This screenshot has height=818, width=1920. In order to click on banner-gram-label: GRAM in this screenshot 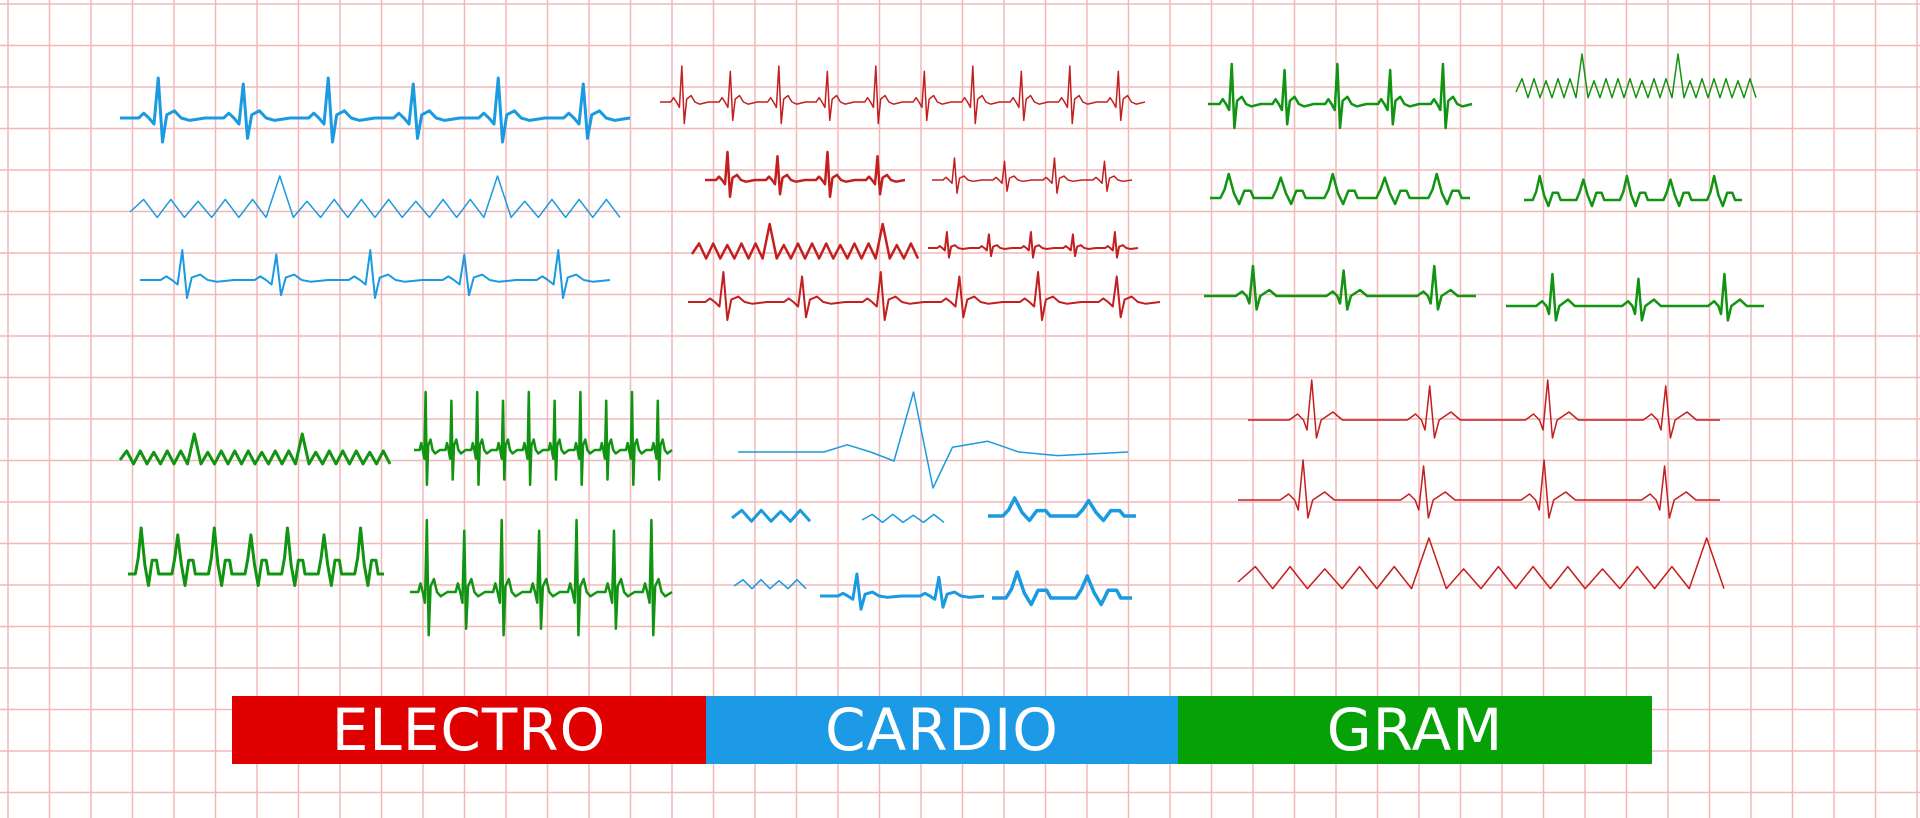, I will do `click(1415, 730)`.